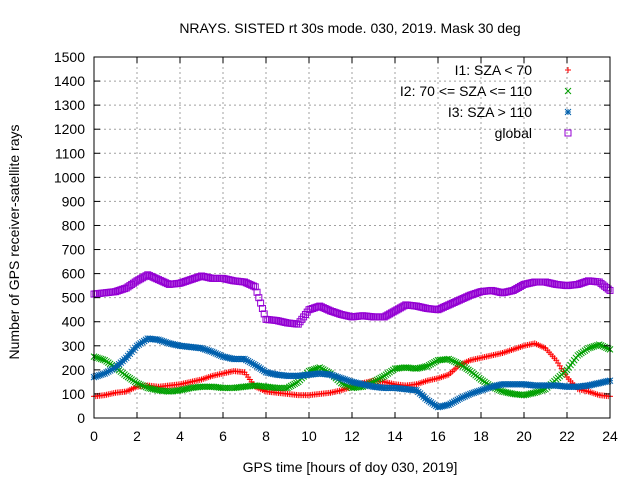  What do you see at coordinates (74, 201) in the screenshot?
I see `y-tick-label: 900` at bounding box center [74, 201].